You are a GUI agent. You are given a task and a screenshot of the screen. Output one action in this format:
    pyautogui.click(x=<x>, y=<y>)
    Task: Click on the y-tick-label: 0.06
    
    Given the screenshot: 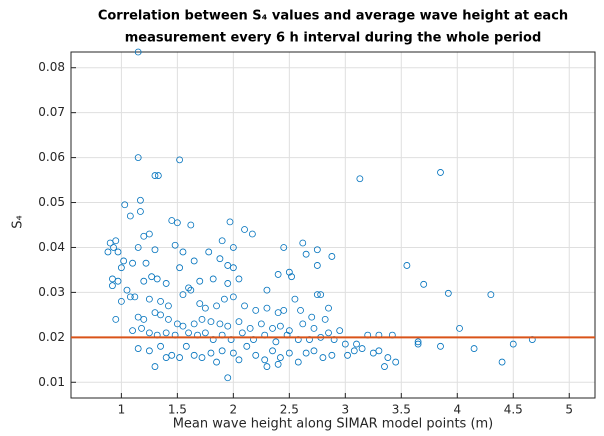 What is the action you would take?
    pyautogui.click(x=51, y=157)
    